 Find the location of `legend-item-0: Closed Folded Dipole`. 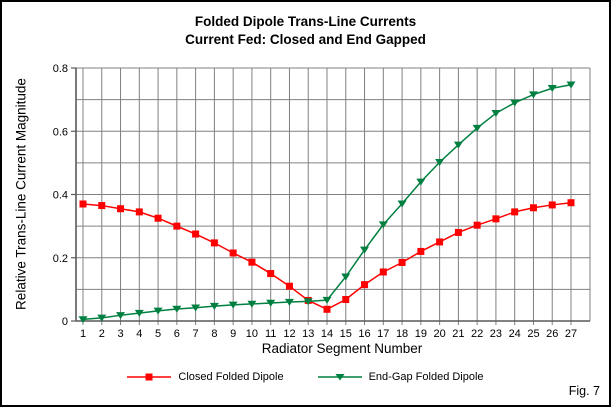

legend-item-0: Closed Folded Dipole is located at coordinates (205, 377).